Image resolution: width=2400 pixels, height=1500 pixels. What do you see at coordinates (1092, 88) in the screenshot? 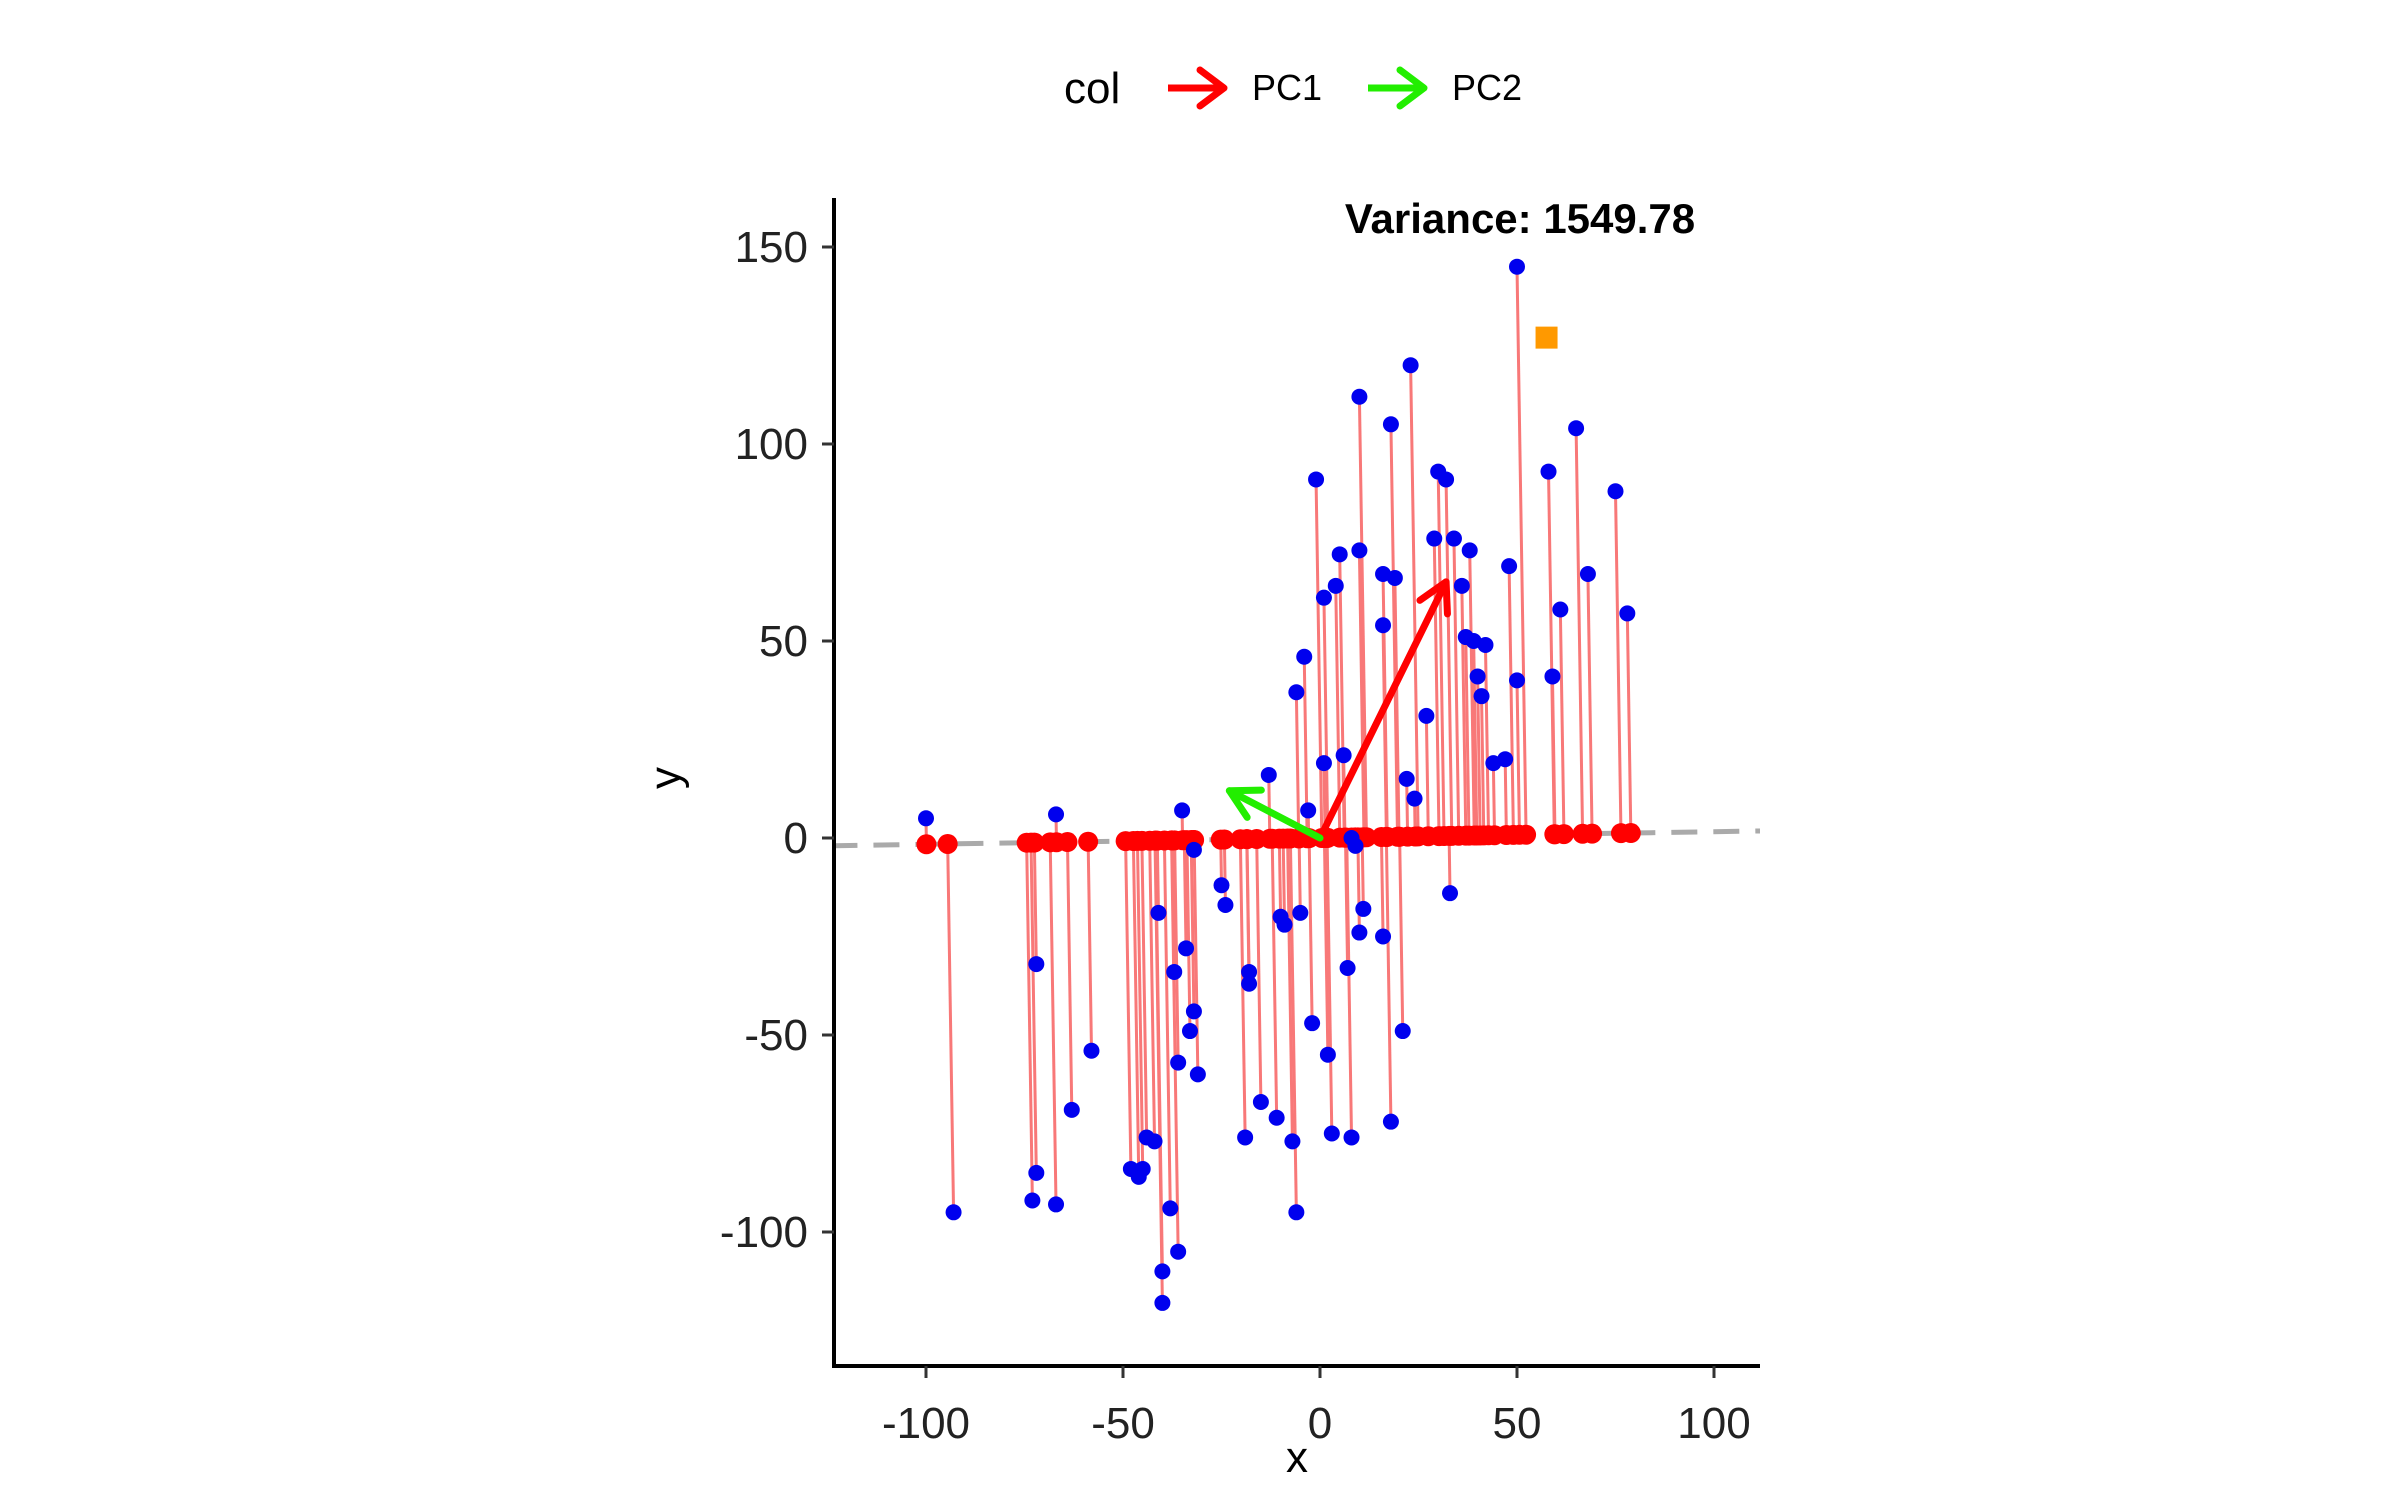
I see `legend-title: col` at bounding box center [1092, 88].